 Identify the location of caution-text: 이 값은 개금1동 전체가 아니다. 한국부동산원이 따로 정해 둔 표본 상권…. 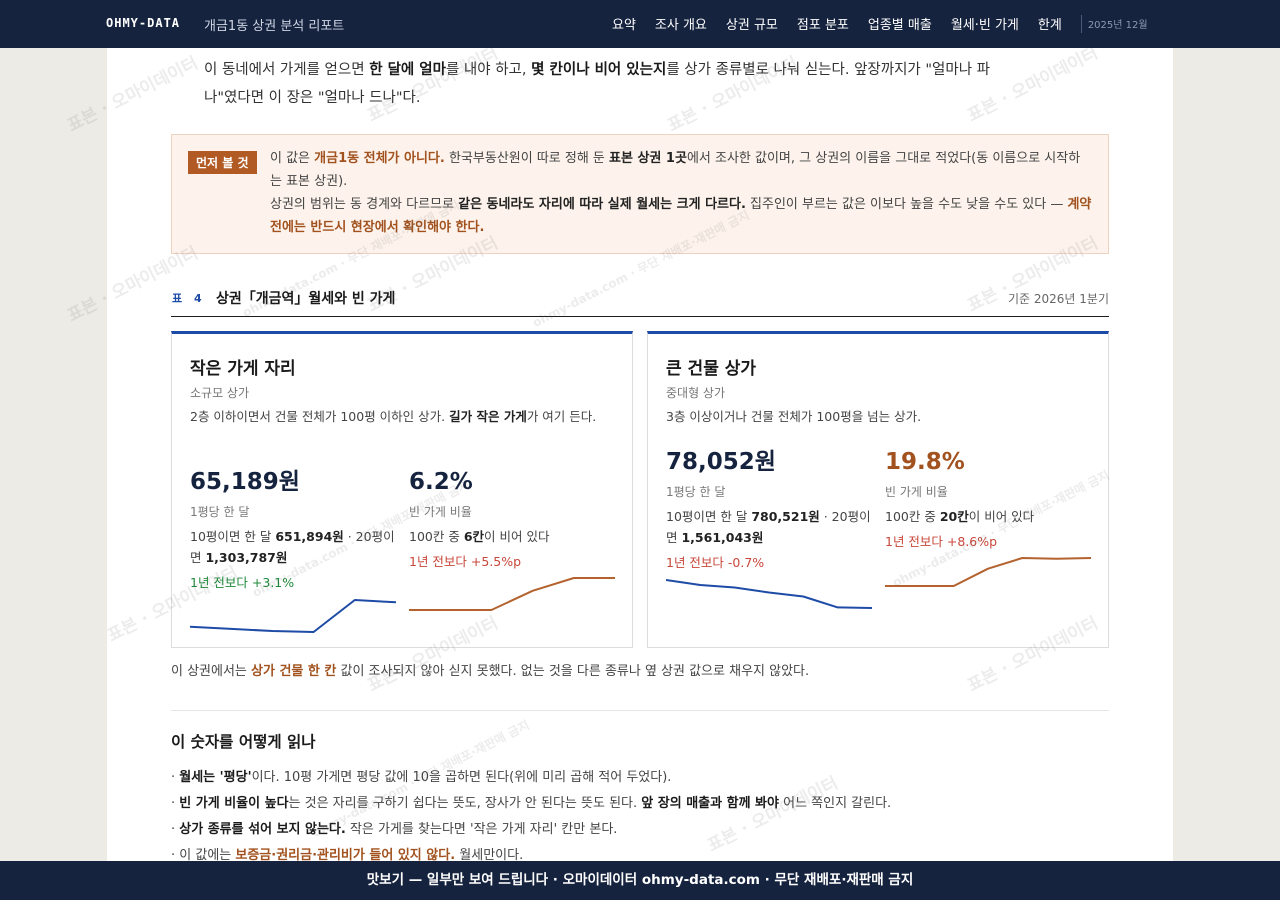
(681, 193).